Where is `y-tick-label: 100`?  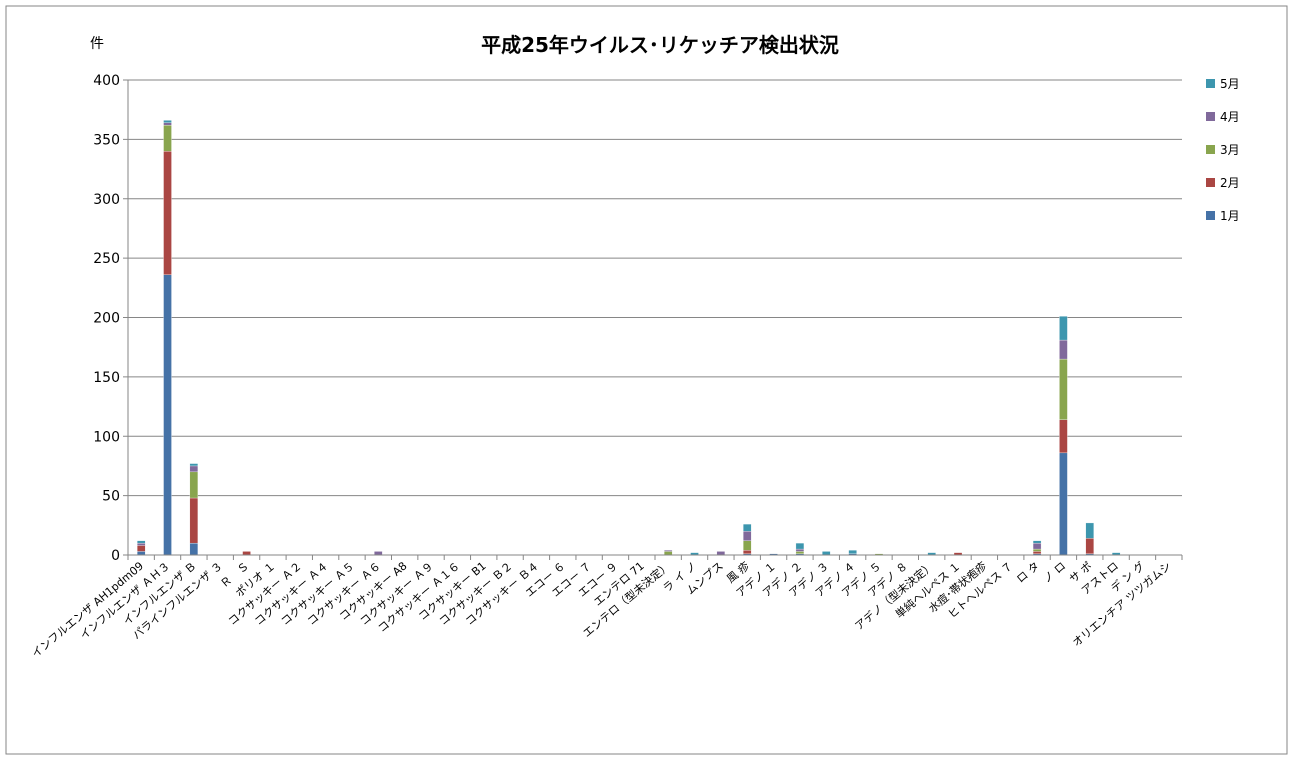
y-tick-label: 100 is located at coordinates (106, 437).